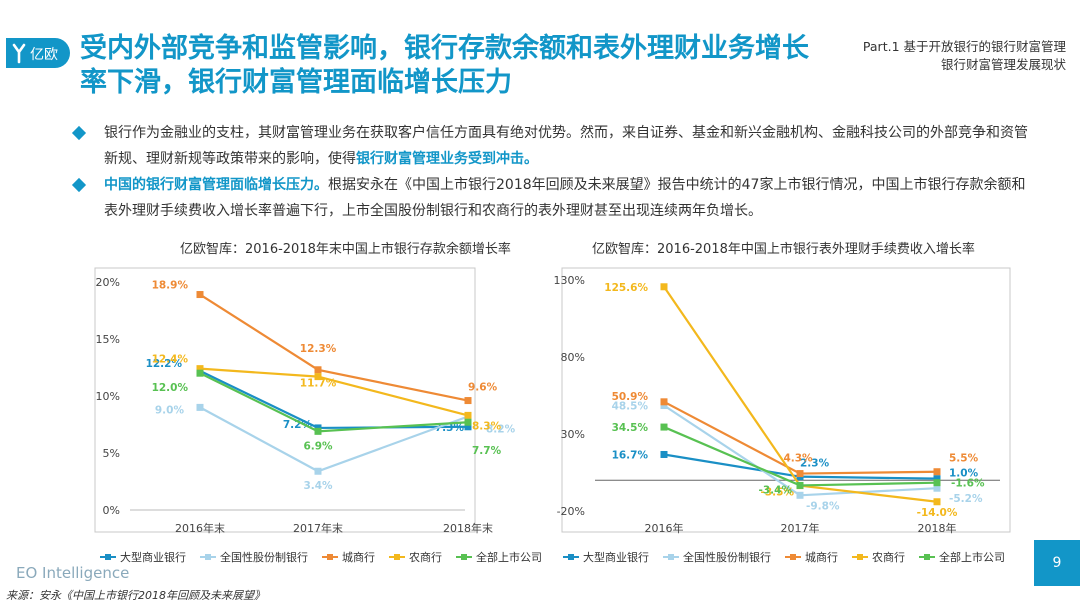 The width and height of the screenshot is (1080, 608). Describe the element at coordinates (487, 451) in the screenshot. I see `data-label: 7.7%` at that location.